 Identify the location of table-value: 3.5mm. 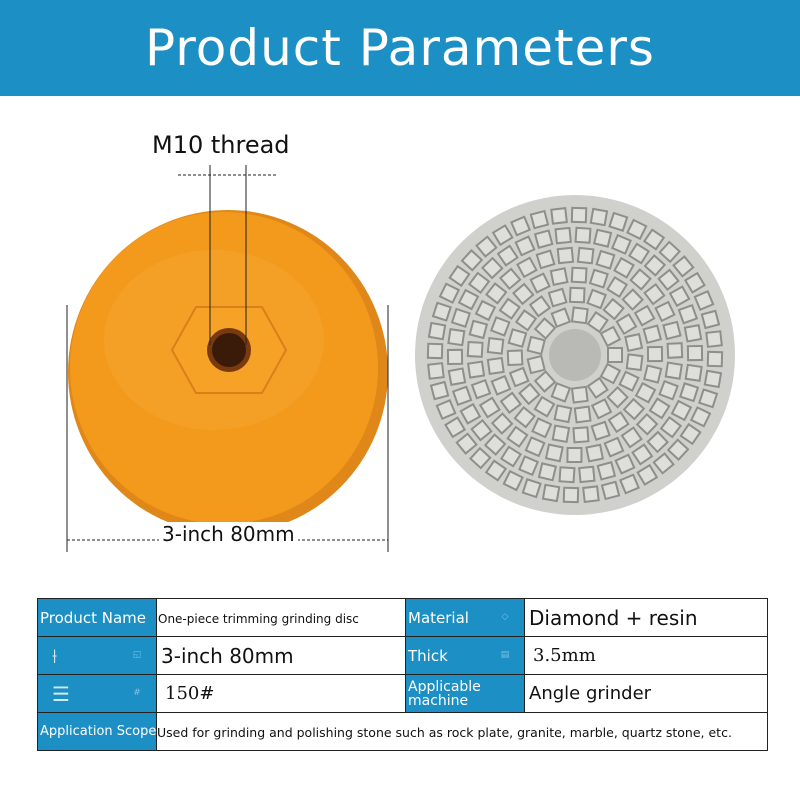
(646, 655).